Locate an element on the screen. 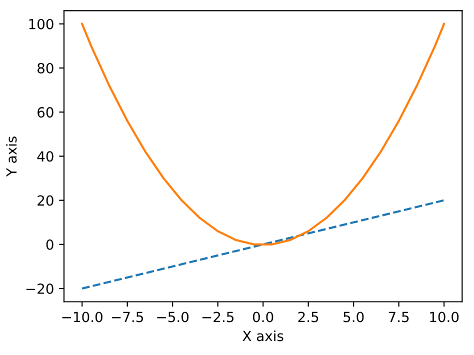 This screenshot has height=355, width=474. x-axis-title: X axis is located at coordinates (263, 336).